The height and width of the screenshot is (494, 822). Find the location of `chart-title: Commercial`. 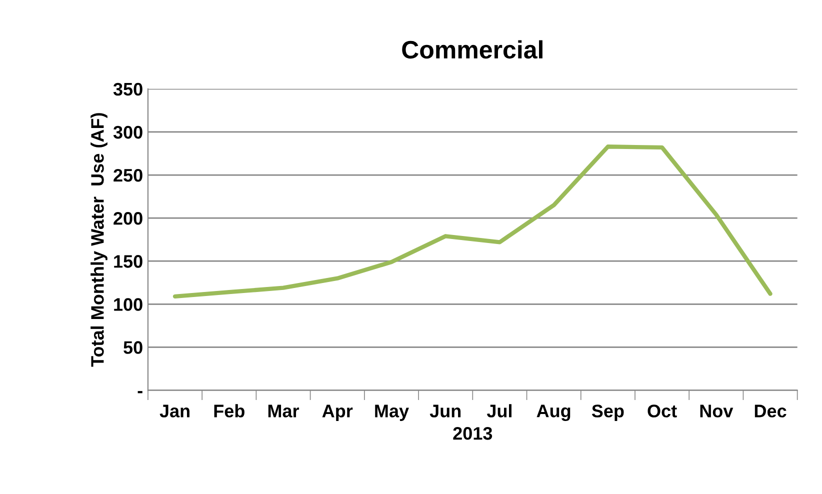

chart-title: Commercial is located at coordinates (472, 49).